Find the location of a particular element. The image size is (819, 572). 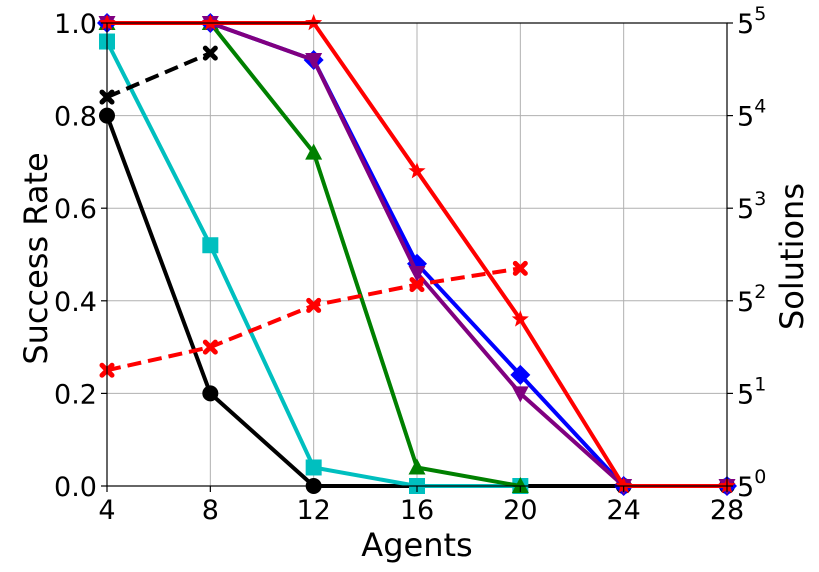

x-axis-title: Agents is located at coordinates (416, 545).